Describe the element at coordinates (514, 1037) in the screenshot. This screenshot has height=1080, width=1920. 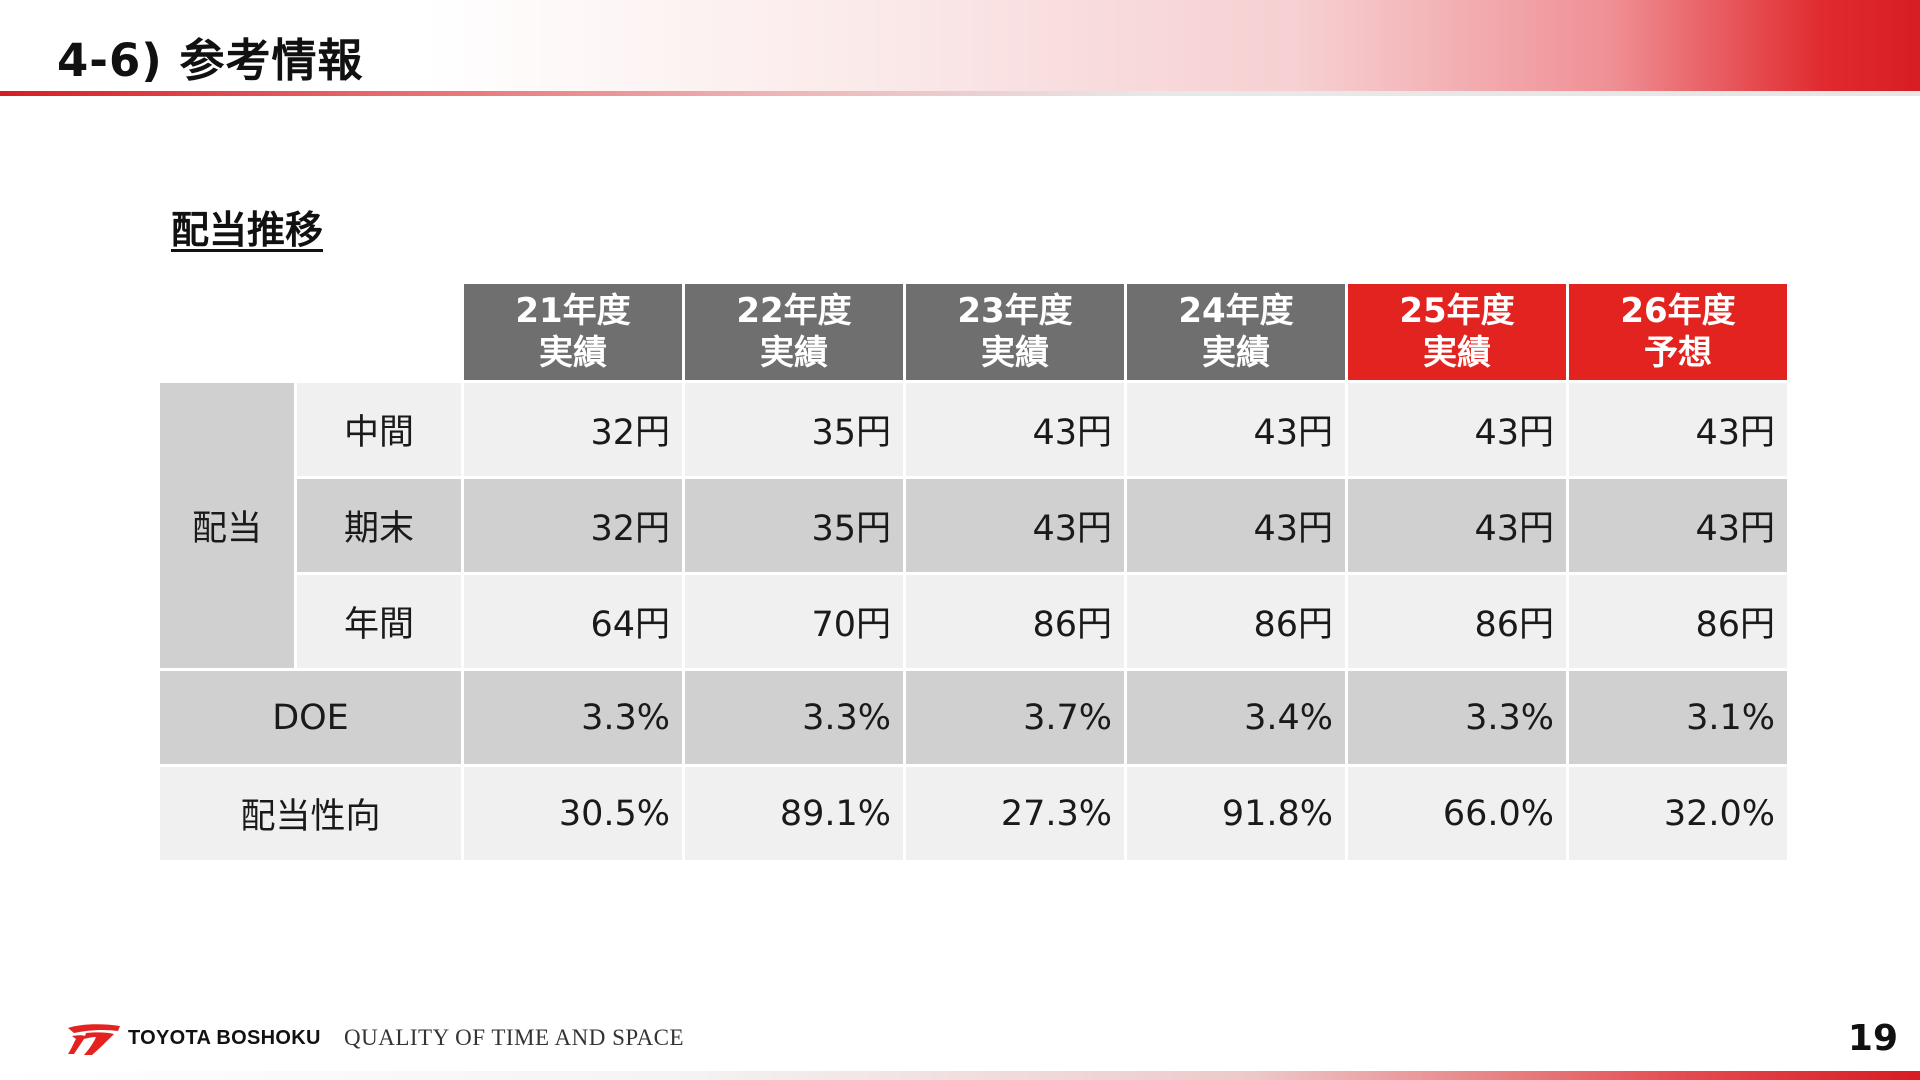
I see `footer-tagline: QUALITY OF TIME AND SPACE` at that location.